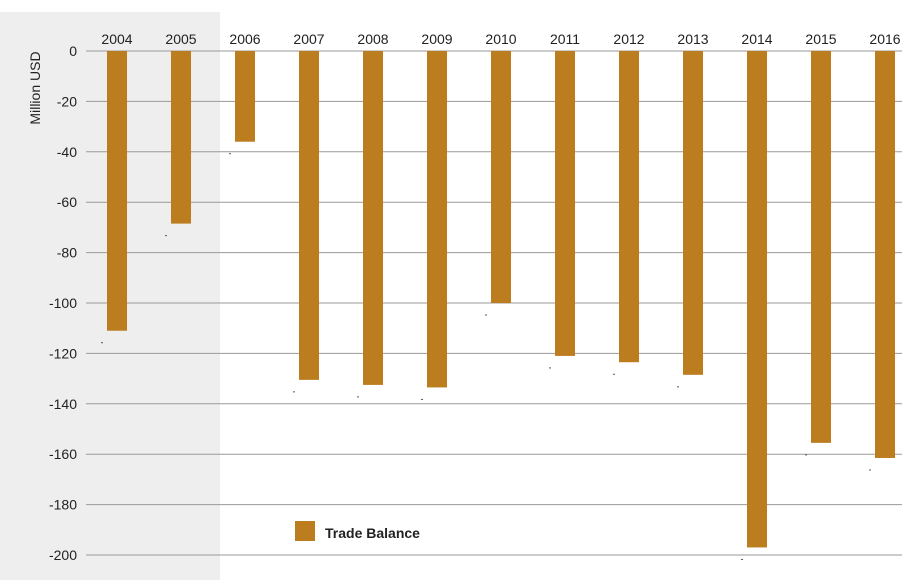 Image resolution: width=902 pixels, height=580 pixels. What do you see at coordinates (305, 531) in the screenshot?
I see `legend-swatch` at bounding box center [305, 531].